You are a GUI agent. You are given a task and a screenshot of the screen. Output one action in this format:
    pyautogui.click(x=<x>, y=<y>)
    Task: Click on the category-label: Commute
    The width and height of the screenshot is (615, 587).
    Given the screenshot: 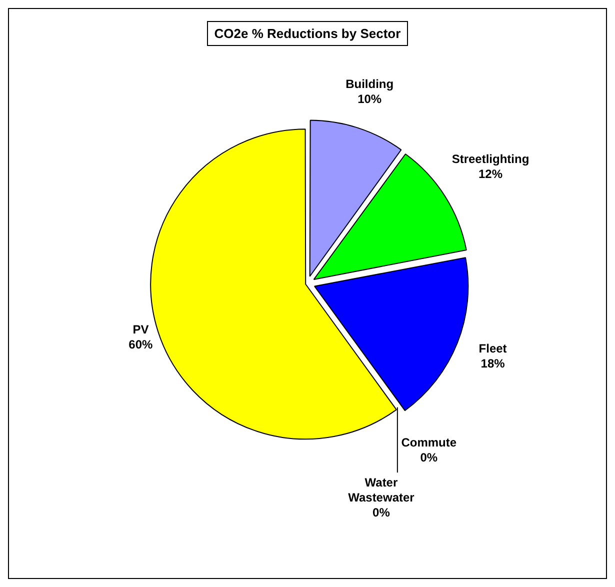 What is the action you would take?
    pyautogui.click(x=429, y=442)
    